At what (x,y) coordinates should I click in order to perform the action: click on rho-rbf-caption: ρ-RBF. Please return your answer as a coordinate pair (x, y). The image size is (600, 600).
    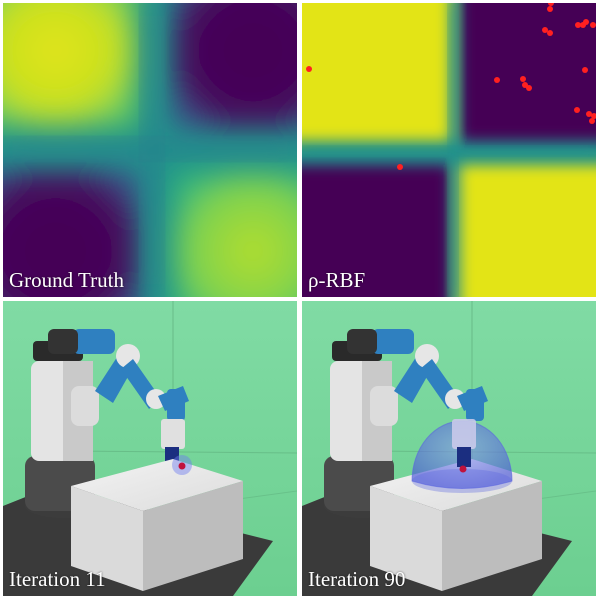
    Looking at the image, I should click on (337, 280).